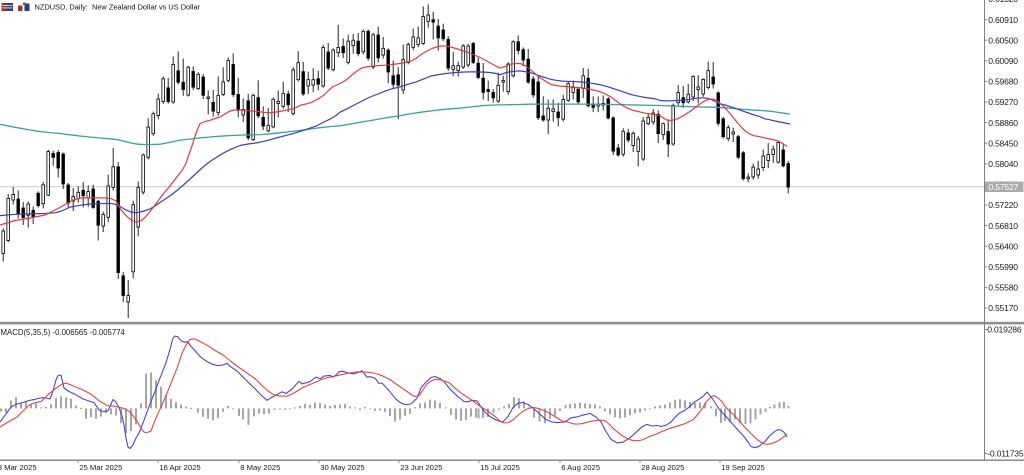 Image resolution: width=1024 pixels, height=475 pixels. Describe the element at coordinates (1004, 330) in the screenshot. I see `svg-text: 0.019286` at that location.